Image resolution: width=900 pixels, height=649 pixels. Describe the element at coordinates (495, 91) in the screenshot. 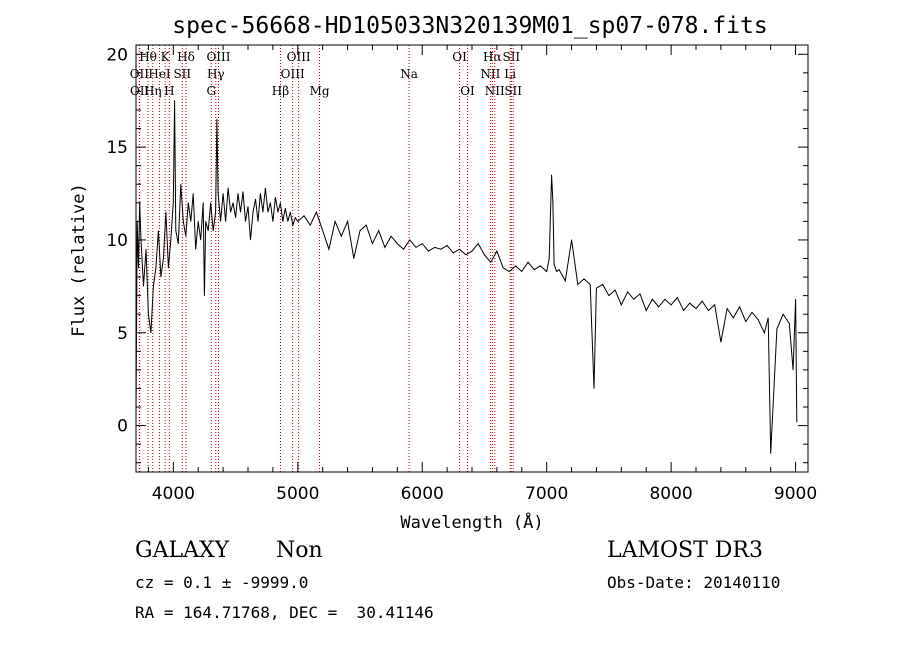

I see `line-label-21: NII` at that location.